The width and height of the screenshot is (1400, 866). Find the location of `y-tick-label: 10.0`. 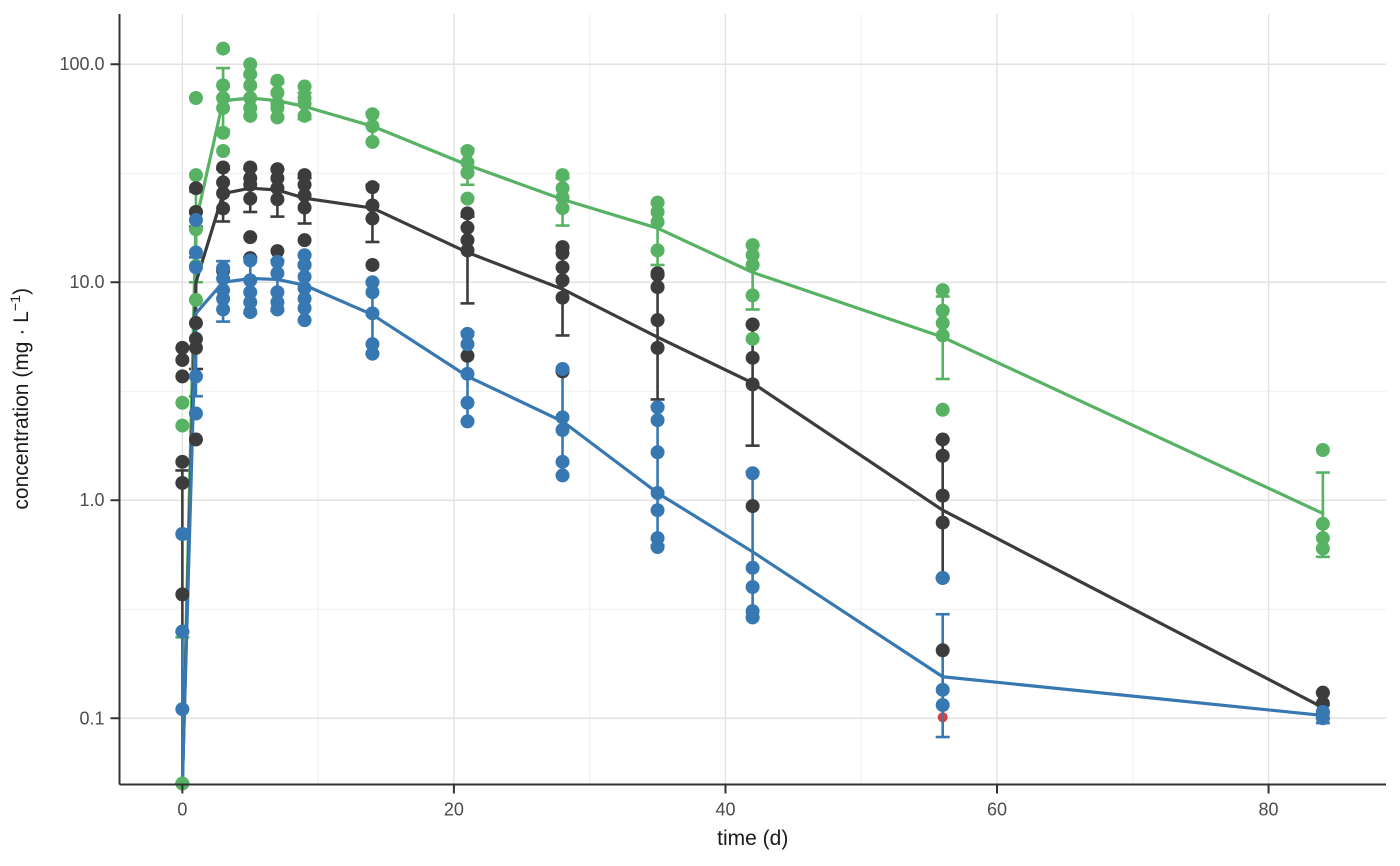

y-tick-label: 10.0 is located at coordinates (86, 282).